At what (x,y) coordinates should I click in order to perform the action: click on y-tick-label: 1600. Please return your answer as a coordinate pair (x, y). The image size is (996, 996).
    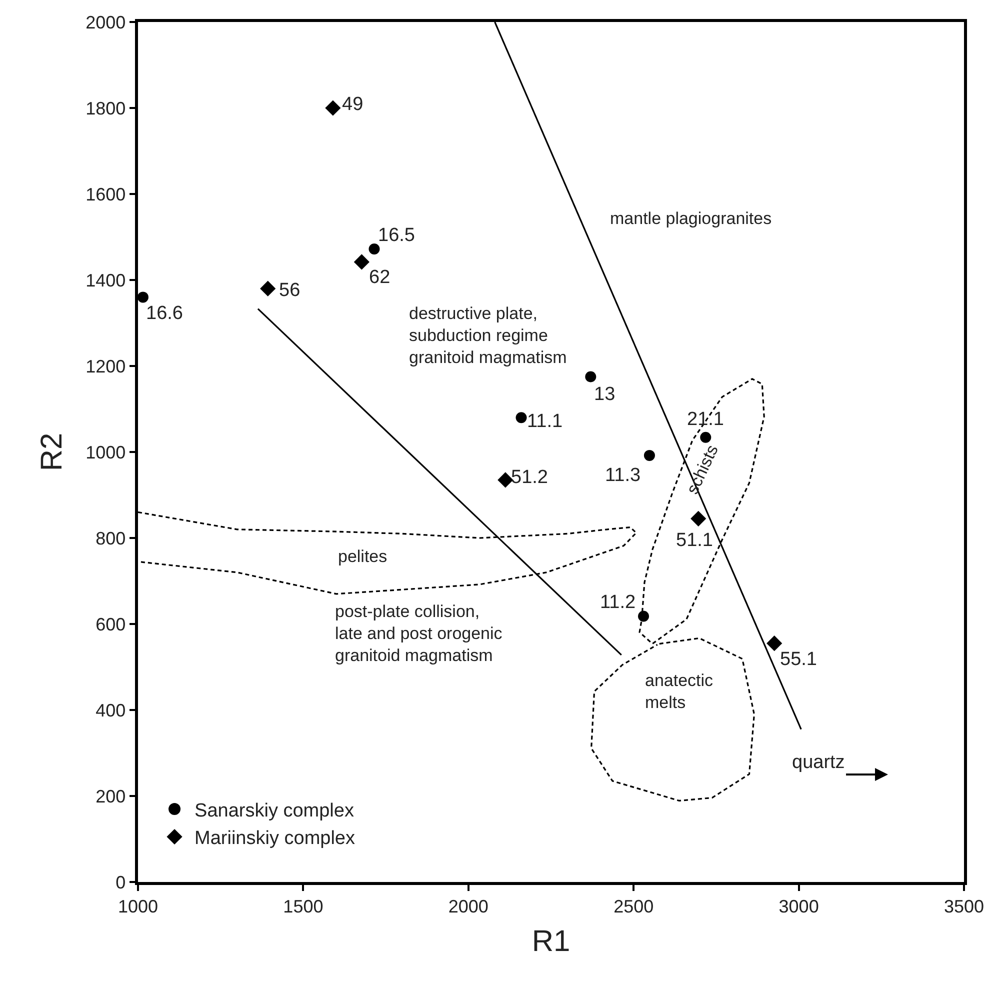
    Looking at the image, I should click on (106, 194).